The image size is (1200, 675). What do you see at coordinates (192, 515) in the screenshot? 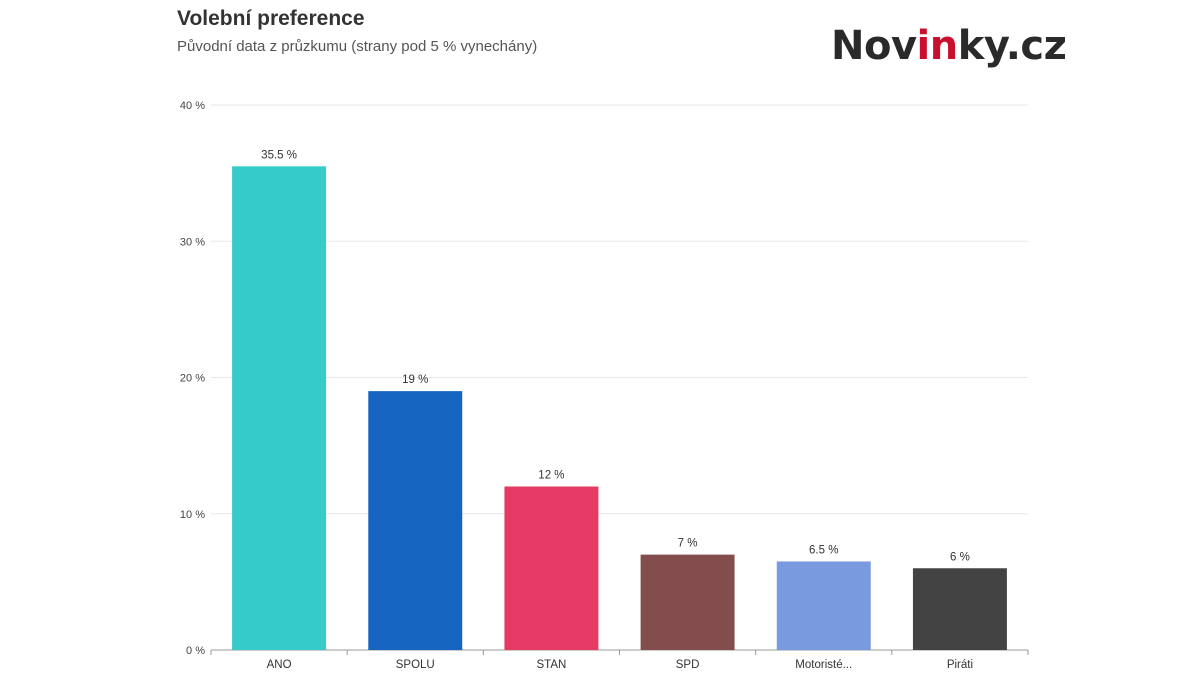
I see `y-tick-label: 10 %` at bounding box center [192, 515].